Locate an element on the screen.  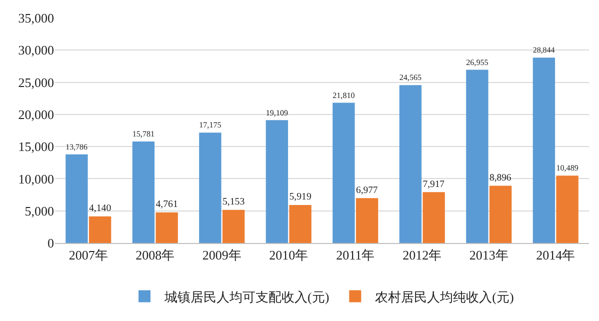
data-label: 6,977 is located at coordinates (367, 190).